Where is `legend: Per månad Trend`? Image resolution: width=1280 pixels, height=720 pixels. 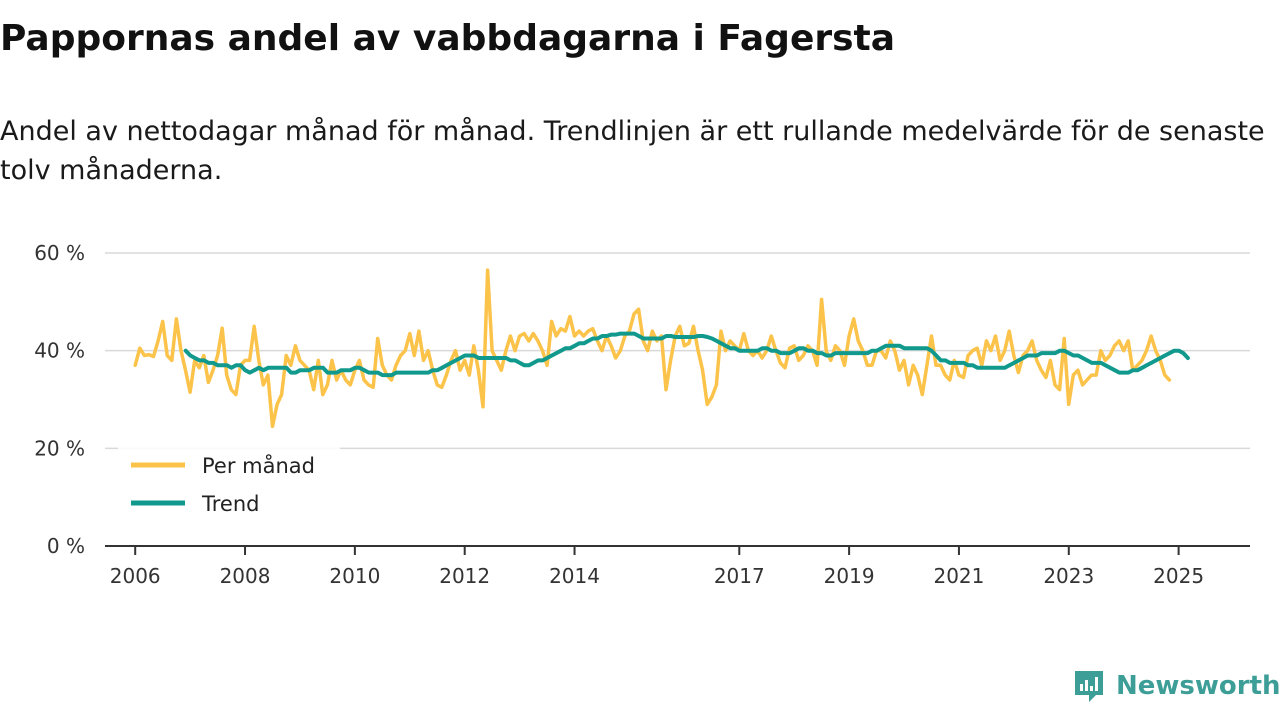 legend: Per månad Trend is located at coordinates (229, 484).